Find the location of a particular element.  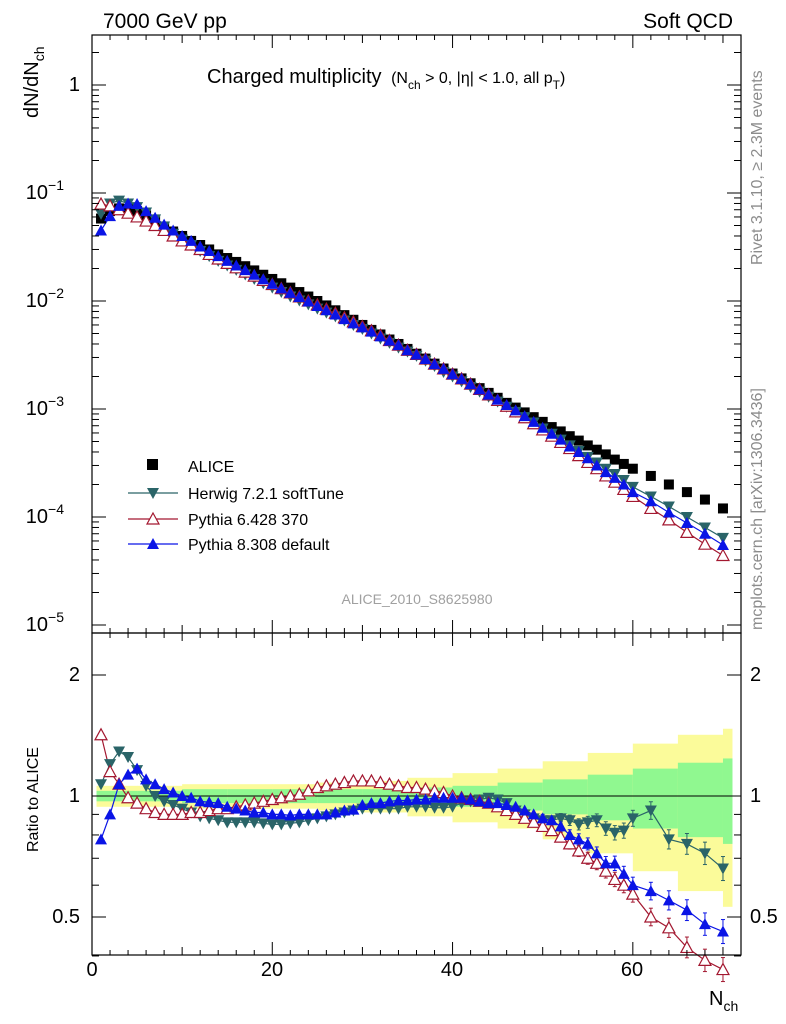

header-left: 7000 GeV pp is located at coordinates (165, 21).